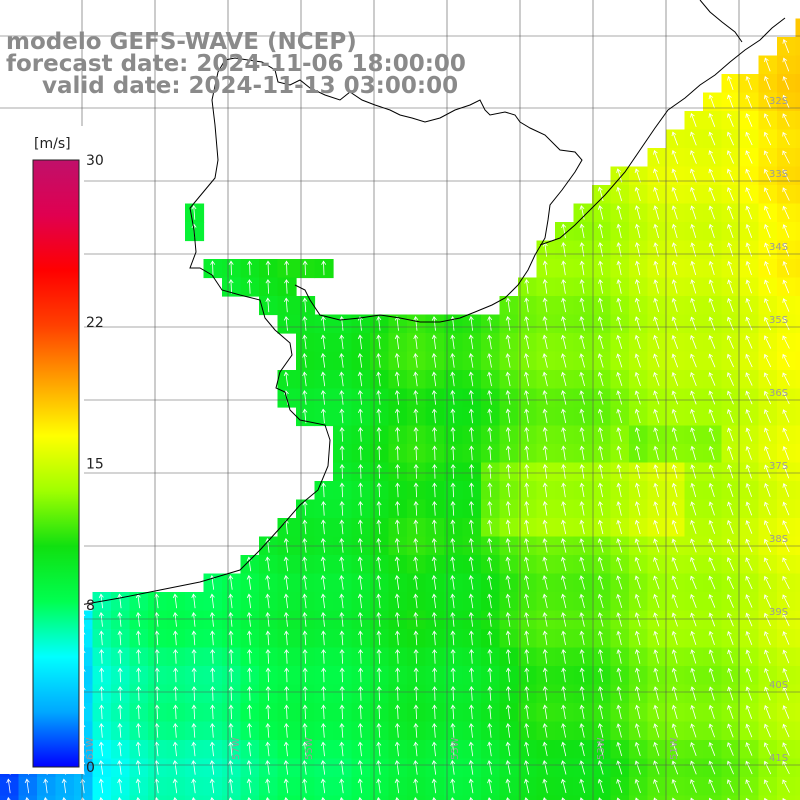 This screenshot has width=800, height=800. What do you see at coordinates (269, 797) in the screenshot?
I see `wind-speed-cell` at bounding box center [269, 797].